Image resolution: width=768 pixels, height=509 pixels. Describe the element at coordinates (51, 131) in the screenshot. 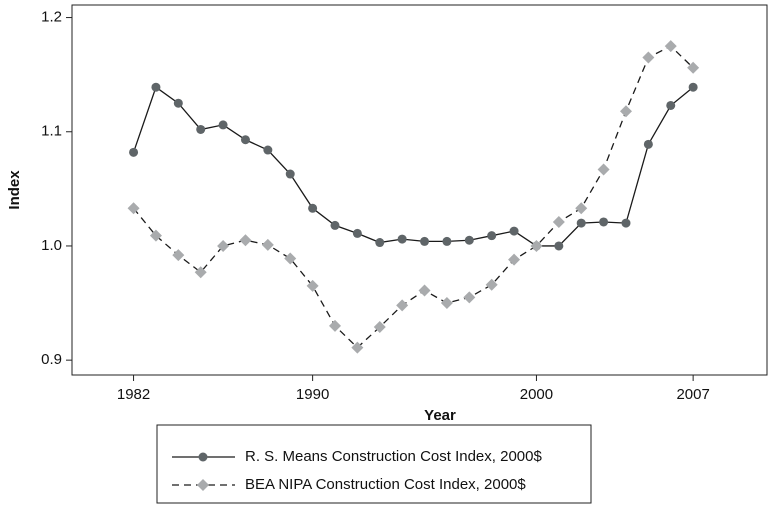

I see `y-tick-label: 1.1` at that location.